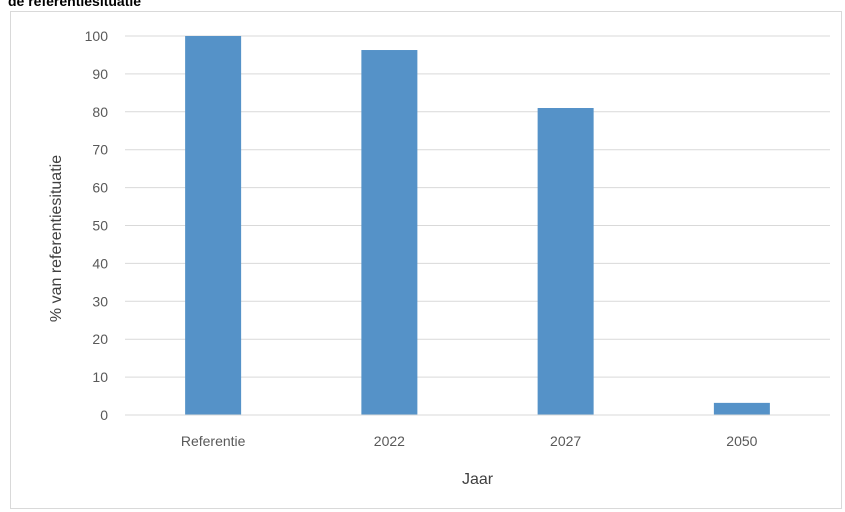 The width and height of the screenshot is (845, 512). What do you see at coordinates (97, 36) in the screenshot?
I see `y-tick-label: 100` at bounding box center [97, 36].